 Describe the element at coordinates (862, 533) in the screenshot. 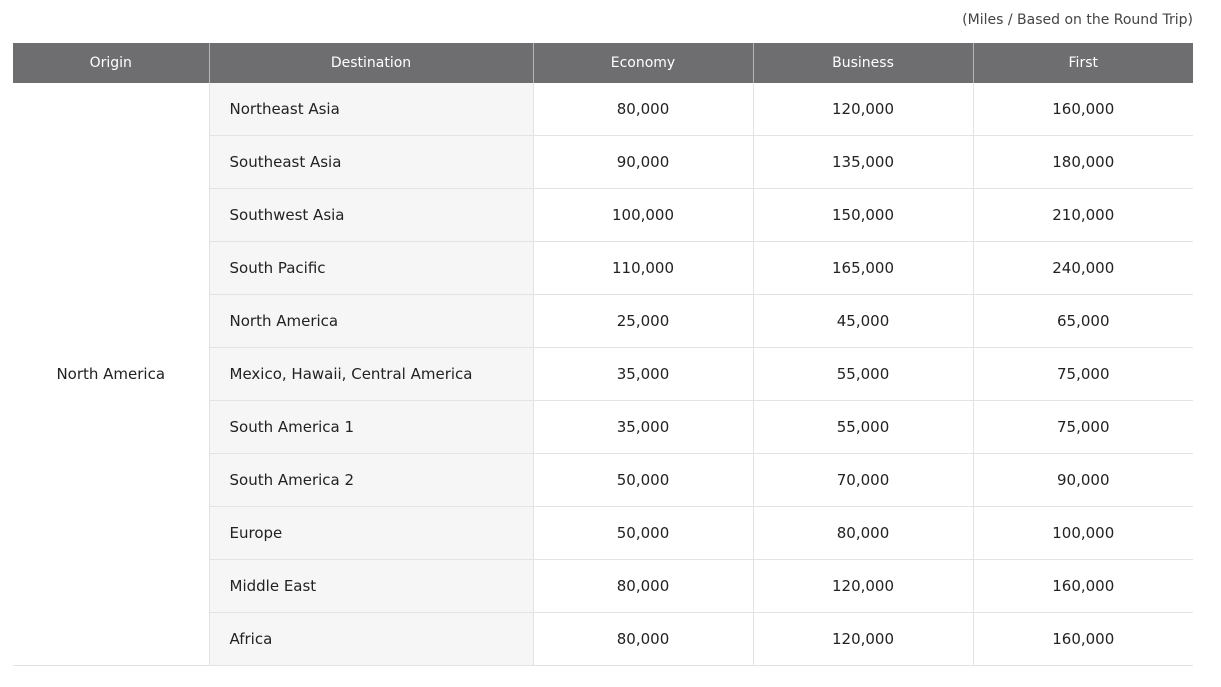

I see `business-cell: 80,000` at that location.